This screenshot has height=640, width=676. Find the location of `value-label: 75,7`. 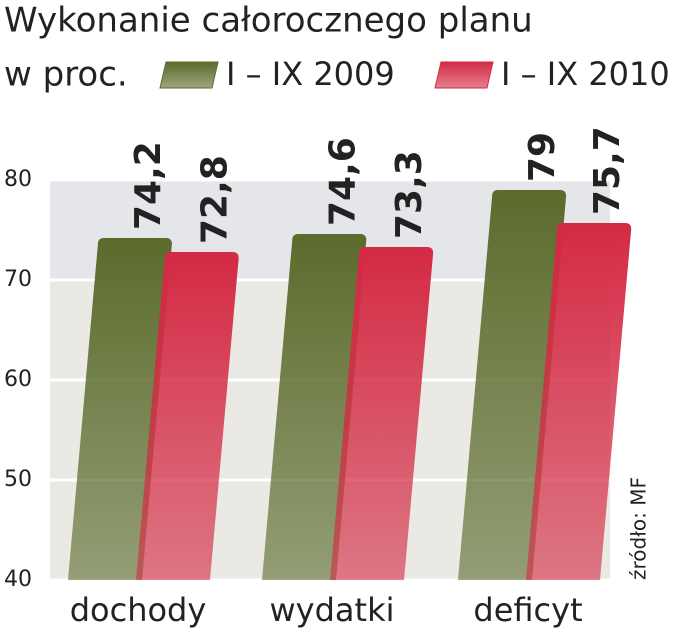

value-label: 75,7 is located at coordinates (607, 170).